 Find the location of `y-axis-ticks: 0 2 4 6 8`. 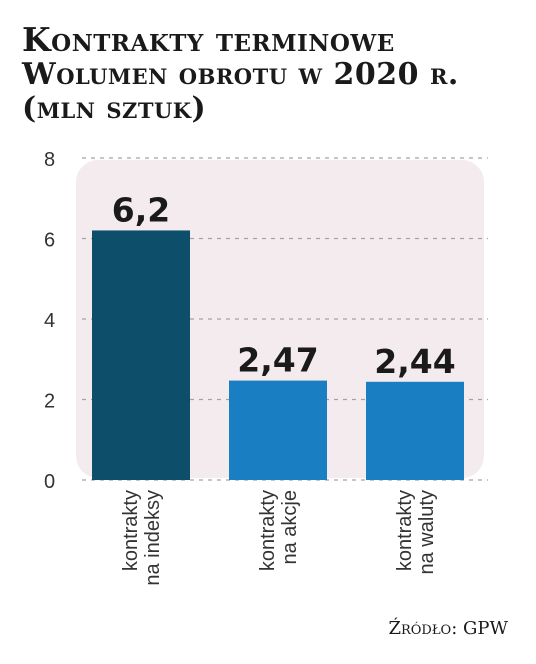

y-axis-ticks: 0 2 4 6 8 is located at coordinates (49, 321).